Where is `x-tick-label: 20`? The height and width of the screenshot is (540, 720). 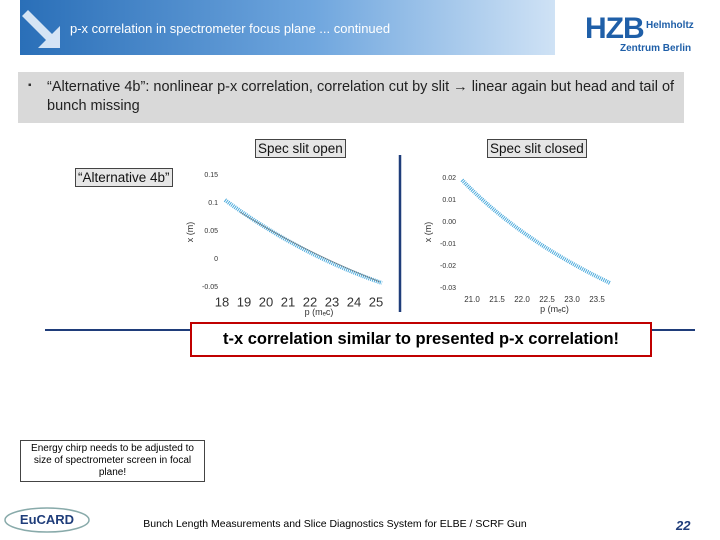 x-tick-label: 20 is located at coordinates (266, 301).